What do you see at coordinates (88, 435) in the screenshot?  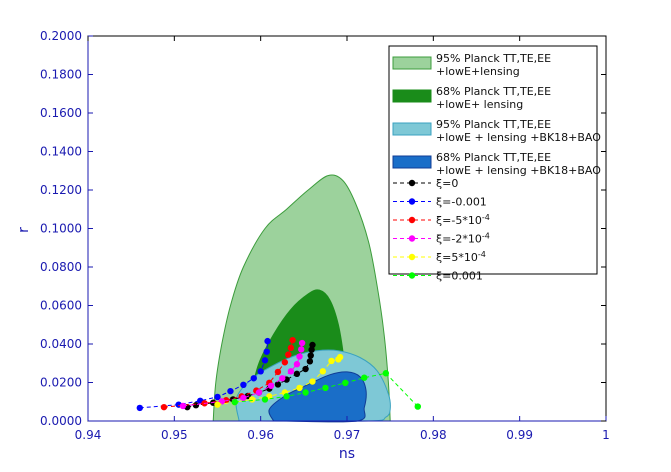 I see `x-tick-label: 0.94` at bounding box center [88, 435].